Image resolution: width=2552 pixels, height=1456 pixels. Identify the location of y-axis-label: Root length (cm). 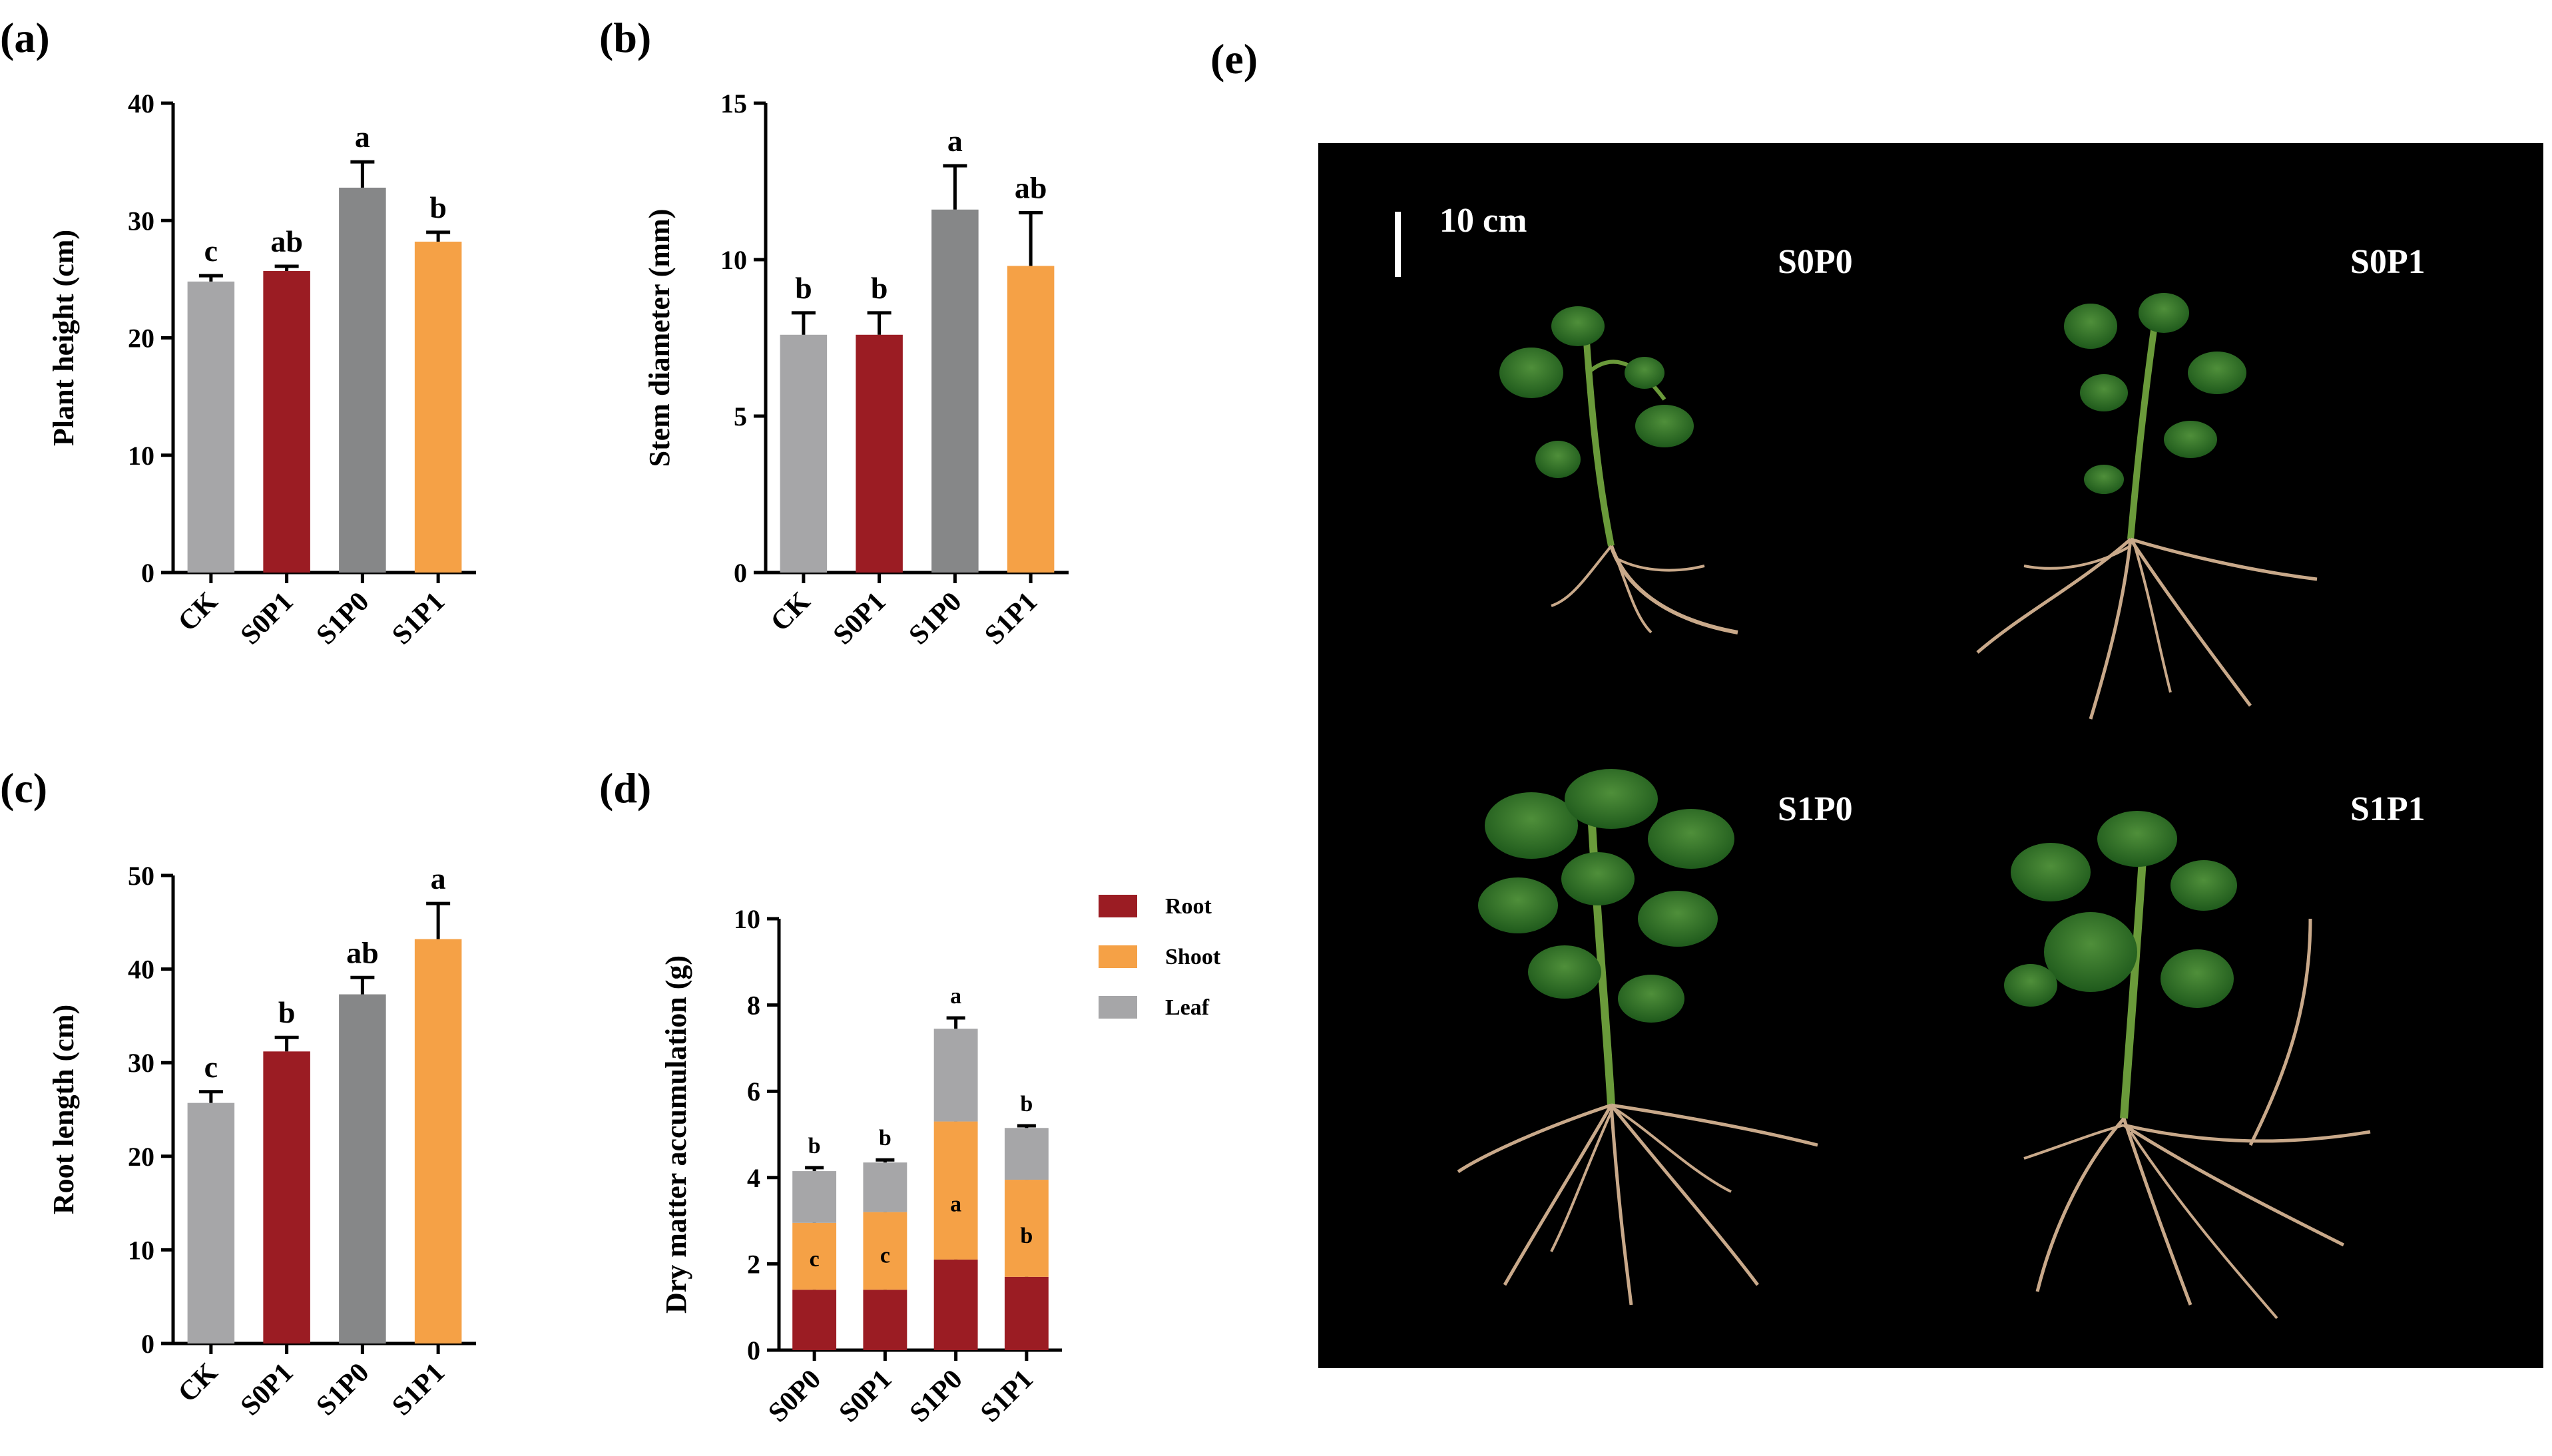
(63, 1109).